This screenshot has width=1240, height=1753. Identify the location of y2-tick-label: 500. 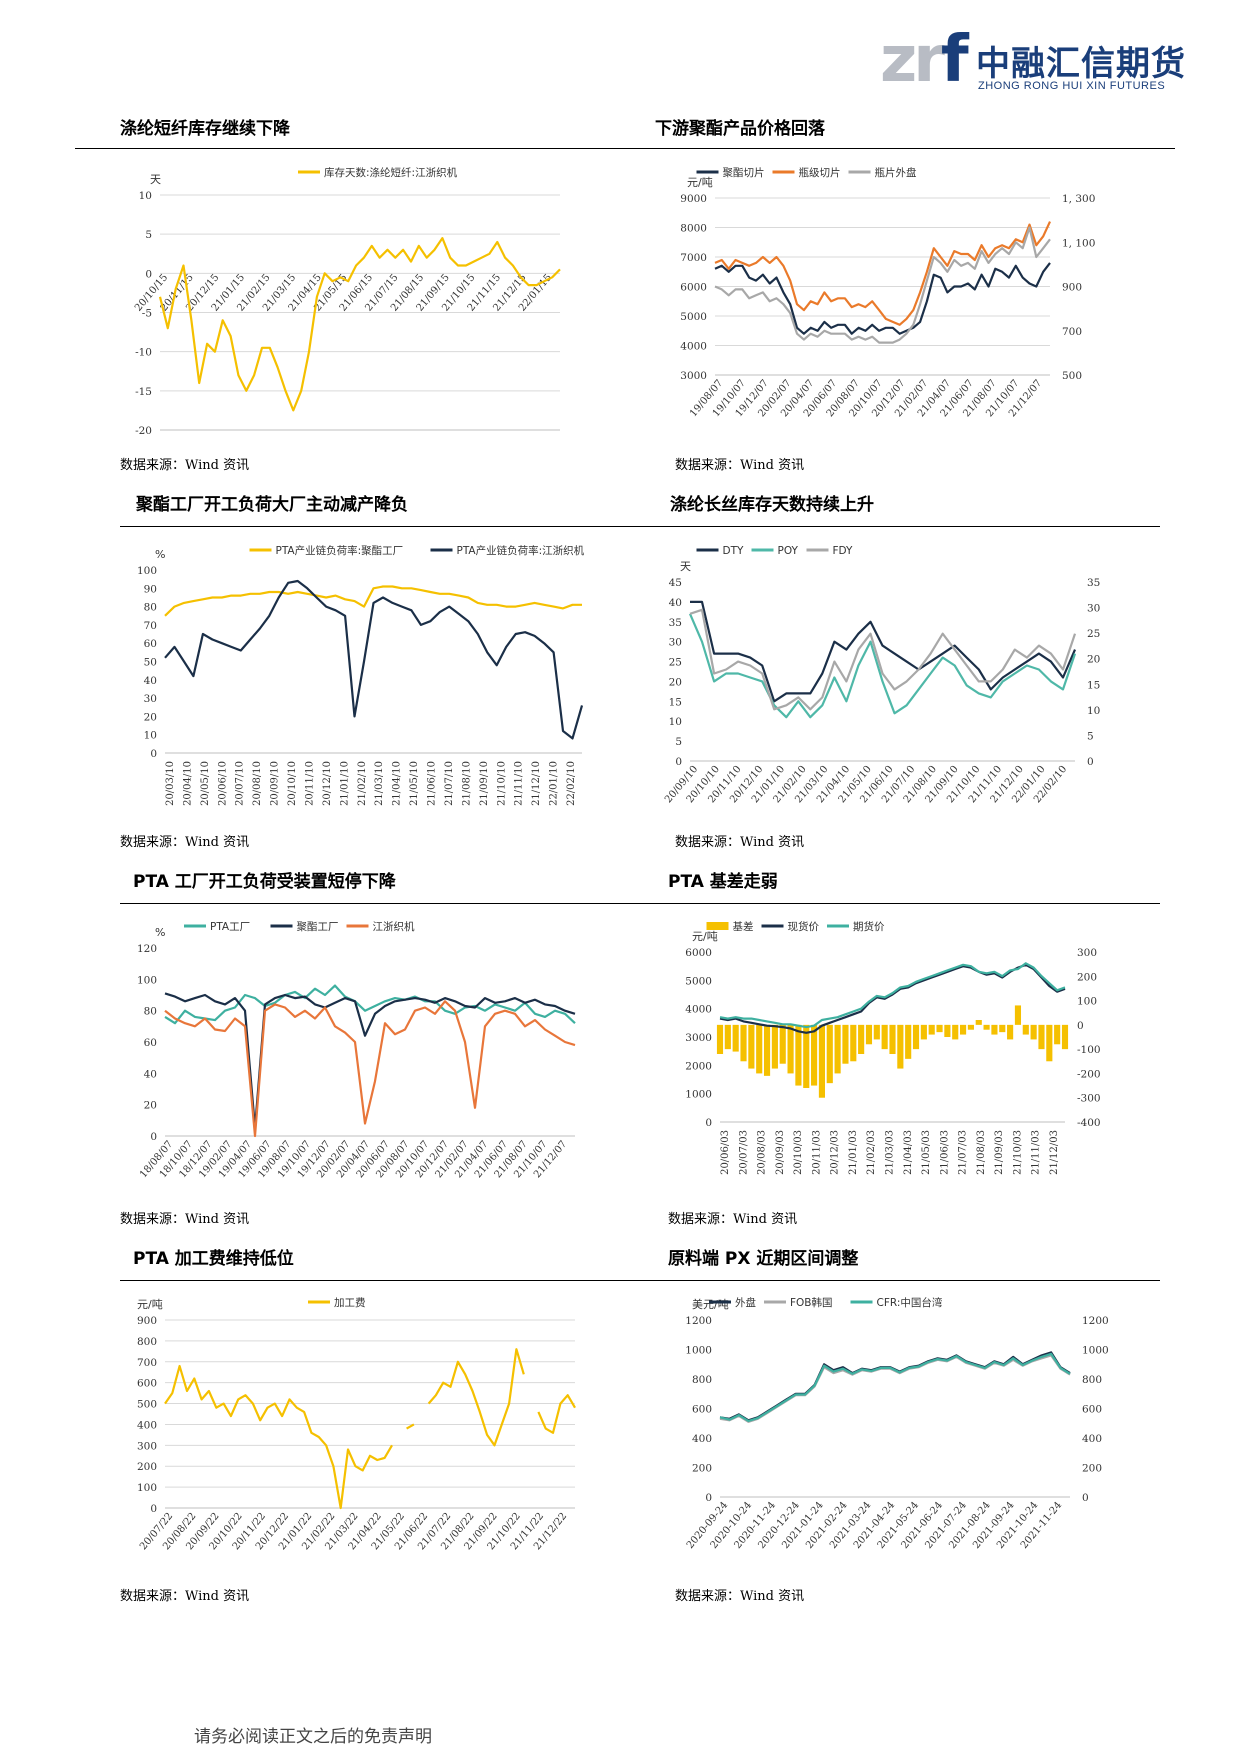
(1072, 376).